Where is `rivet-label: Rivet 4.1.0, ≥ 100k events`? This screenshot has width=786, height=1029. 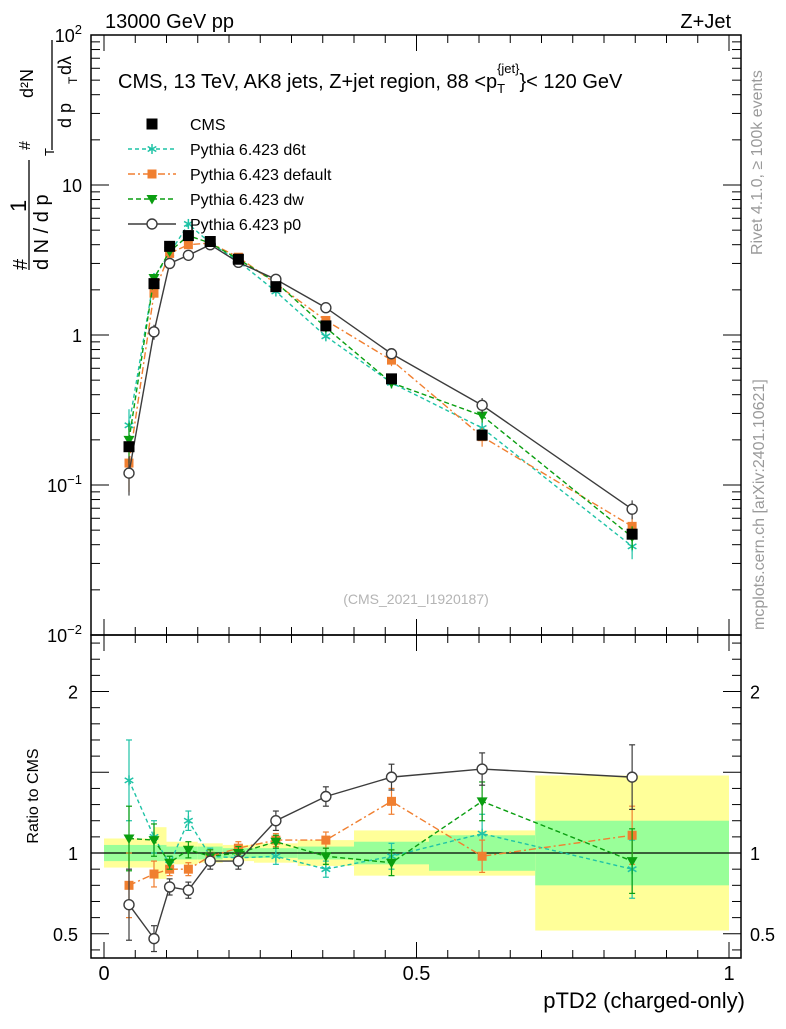 rivet-label: Rivet 4.1.0, ≥ 100k events is located at coordinates (757, 162).